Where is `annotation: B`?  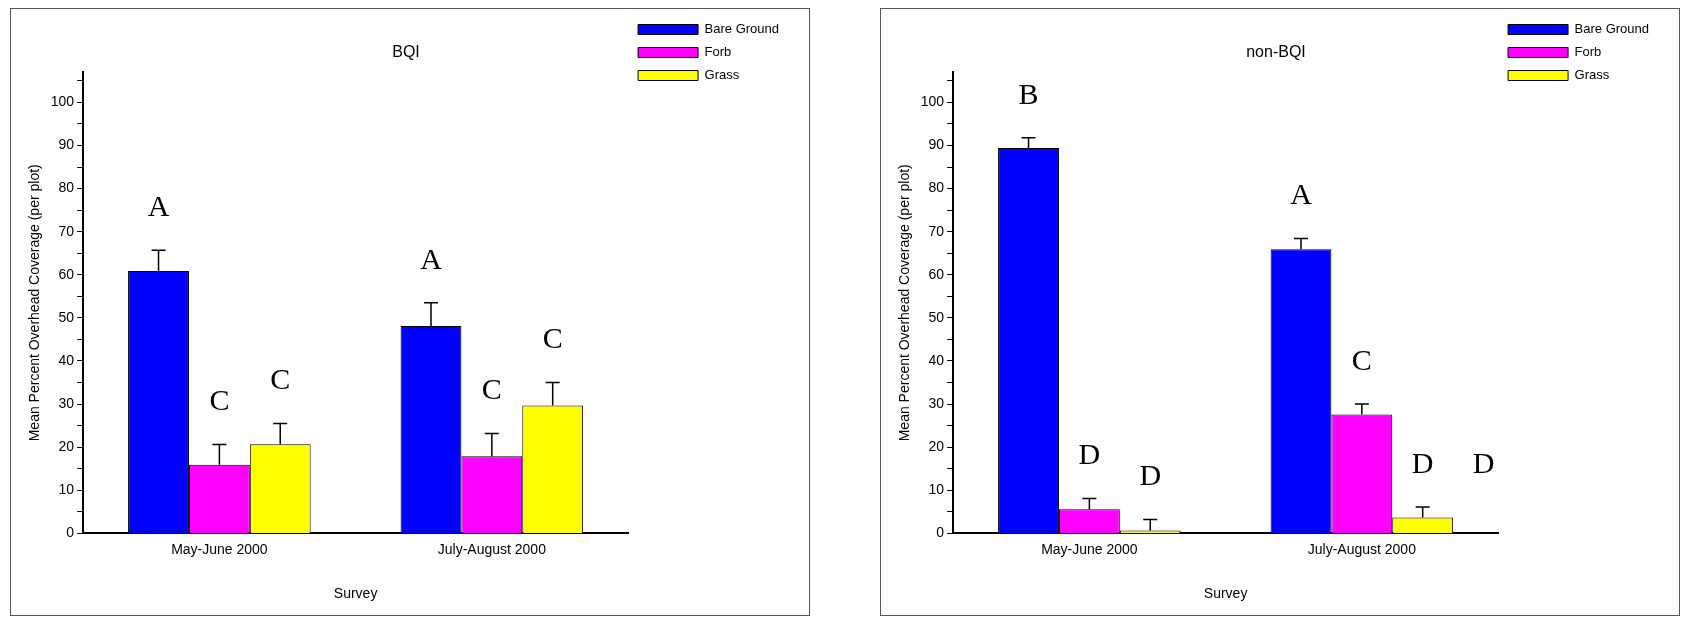 annotation: B is located at coordinates (1028, 93).